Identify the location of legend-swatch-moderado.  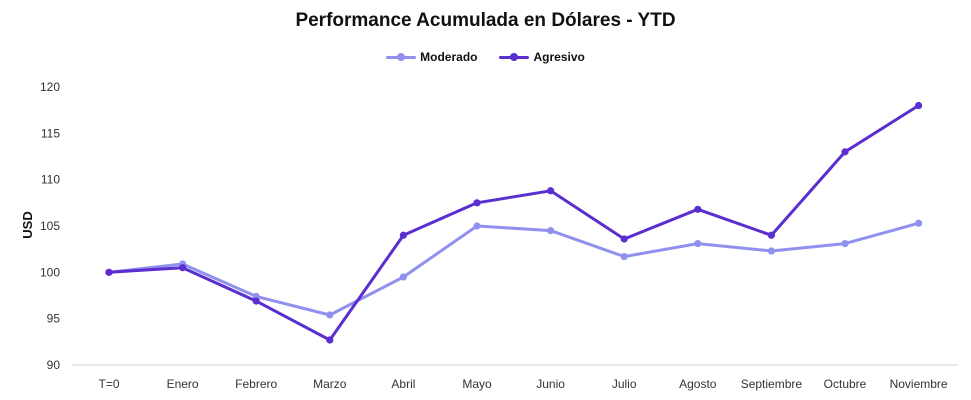
(401, 57).